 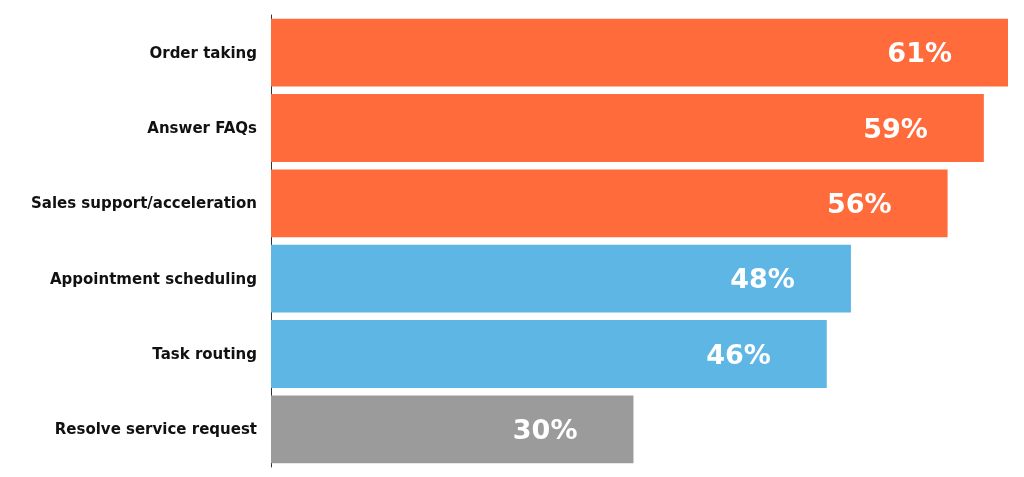 I want to click on y-tick-label: Order taking, so click(x=203, y=52).